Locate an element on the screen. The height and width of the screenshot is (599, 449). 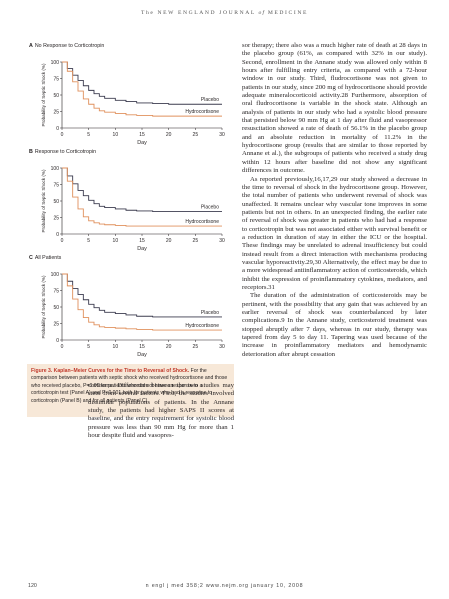
panel-c-letter: C is located at coordinates (31, 258).